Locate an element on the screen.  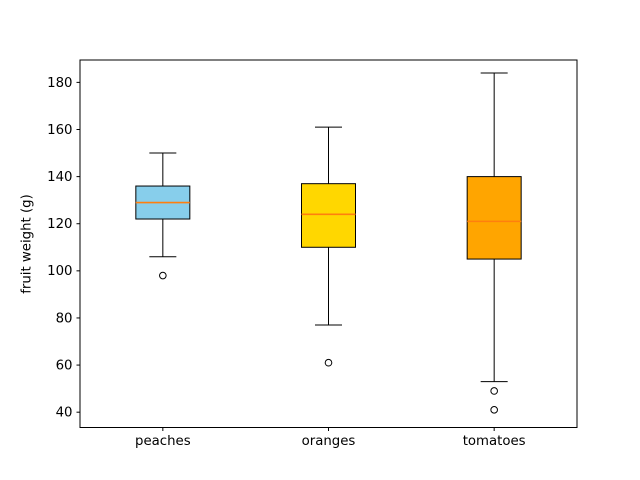
y-tick-label: 60 is located at coordinates (64, 365).